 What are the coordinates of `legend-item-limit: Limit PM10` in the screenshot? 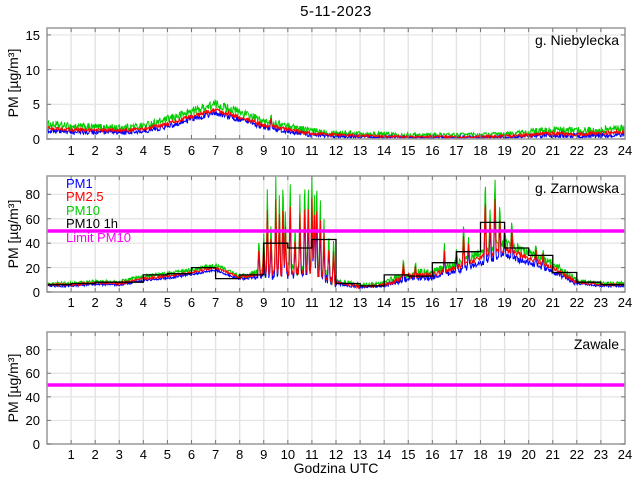 It's located at (99, 237).